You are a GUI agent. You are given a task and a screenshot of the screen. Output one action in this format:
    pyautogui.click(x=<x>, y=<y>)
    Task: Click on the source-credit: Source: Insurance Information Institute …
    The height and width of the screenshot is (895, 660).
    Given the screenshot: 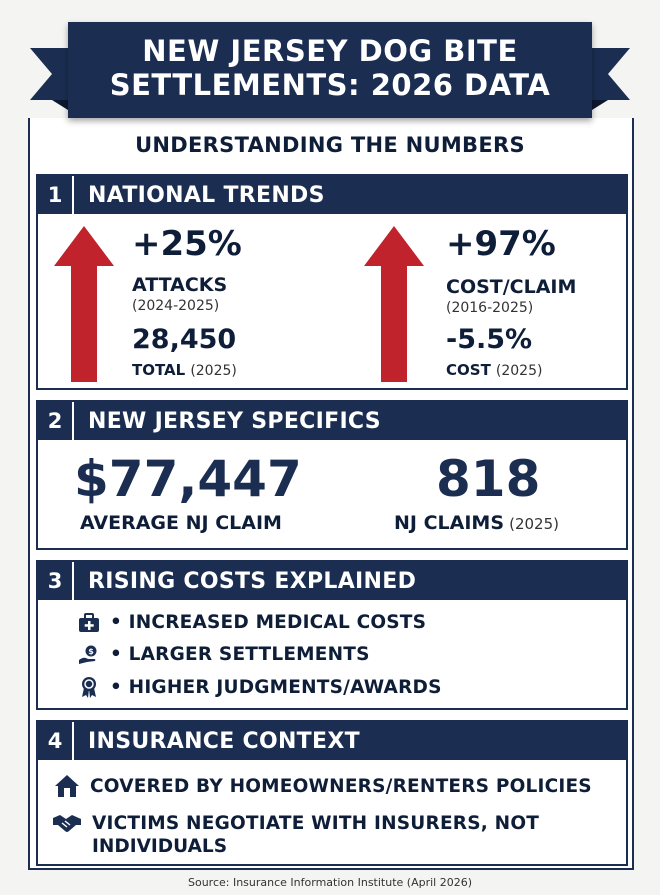 What is the action you would take?
    pyautogui.click(x=329, y=882)
    